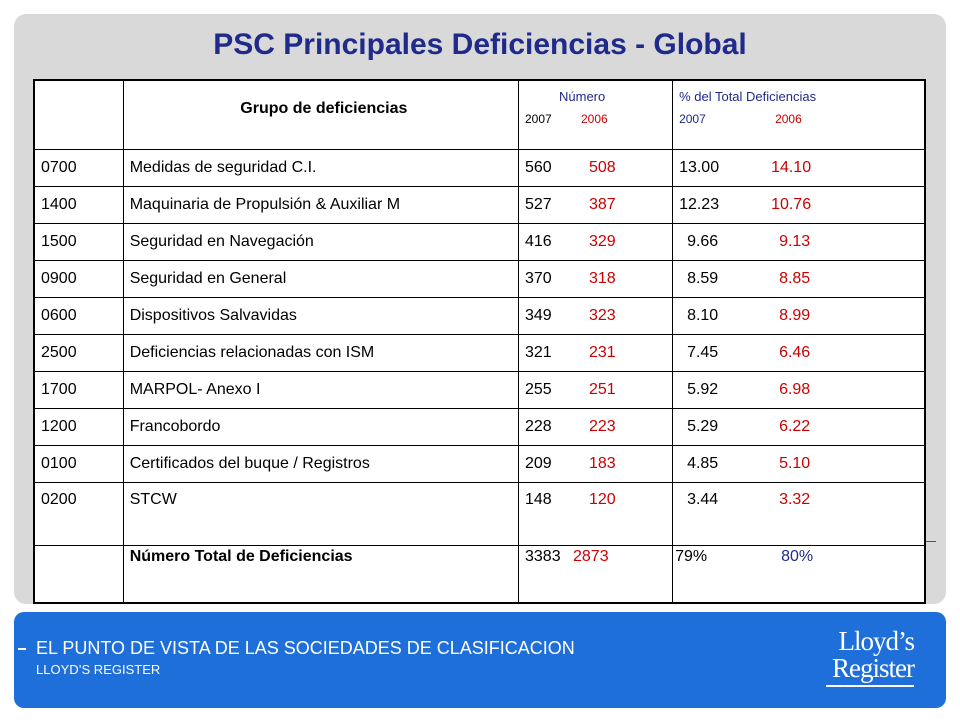 The width and height of the screenshot is (960, 720). I want to click on row-numero-2007: 349, so click(538, 315).